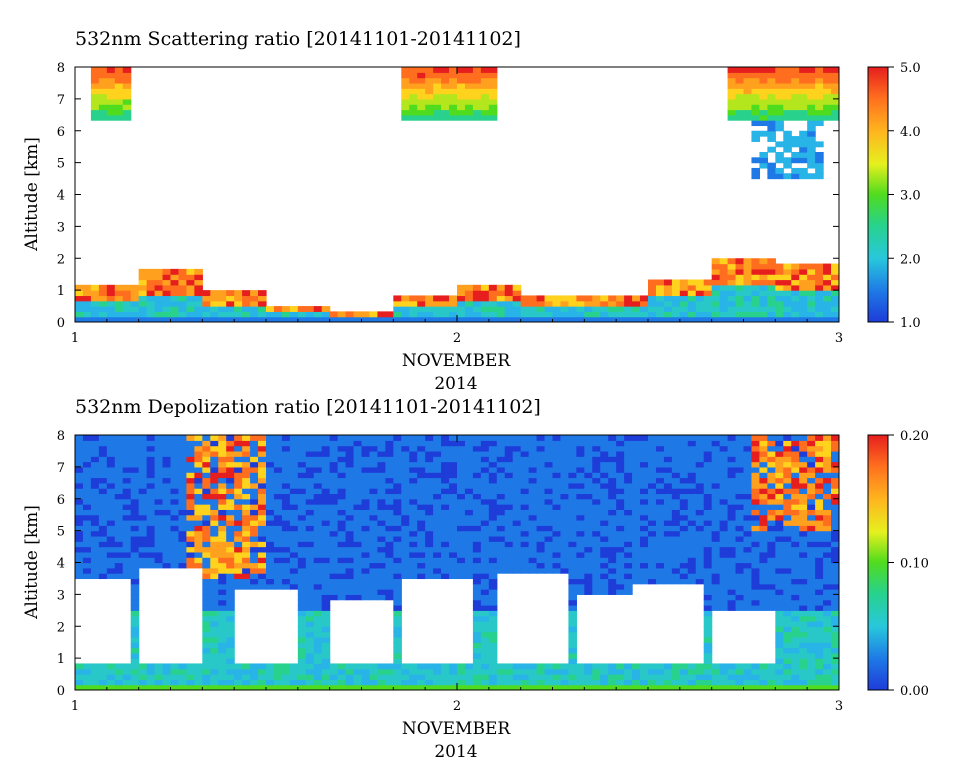 This screenshot has height=770, width=960. What do you see at coordinates (61, 259) in the screenshot?
I see `y-tick-label: 2` at bounding box center [61, 259].